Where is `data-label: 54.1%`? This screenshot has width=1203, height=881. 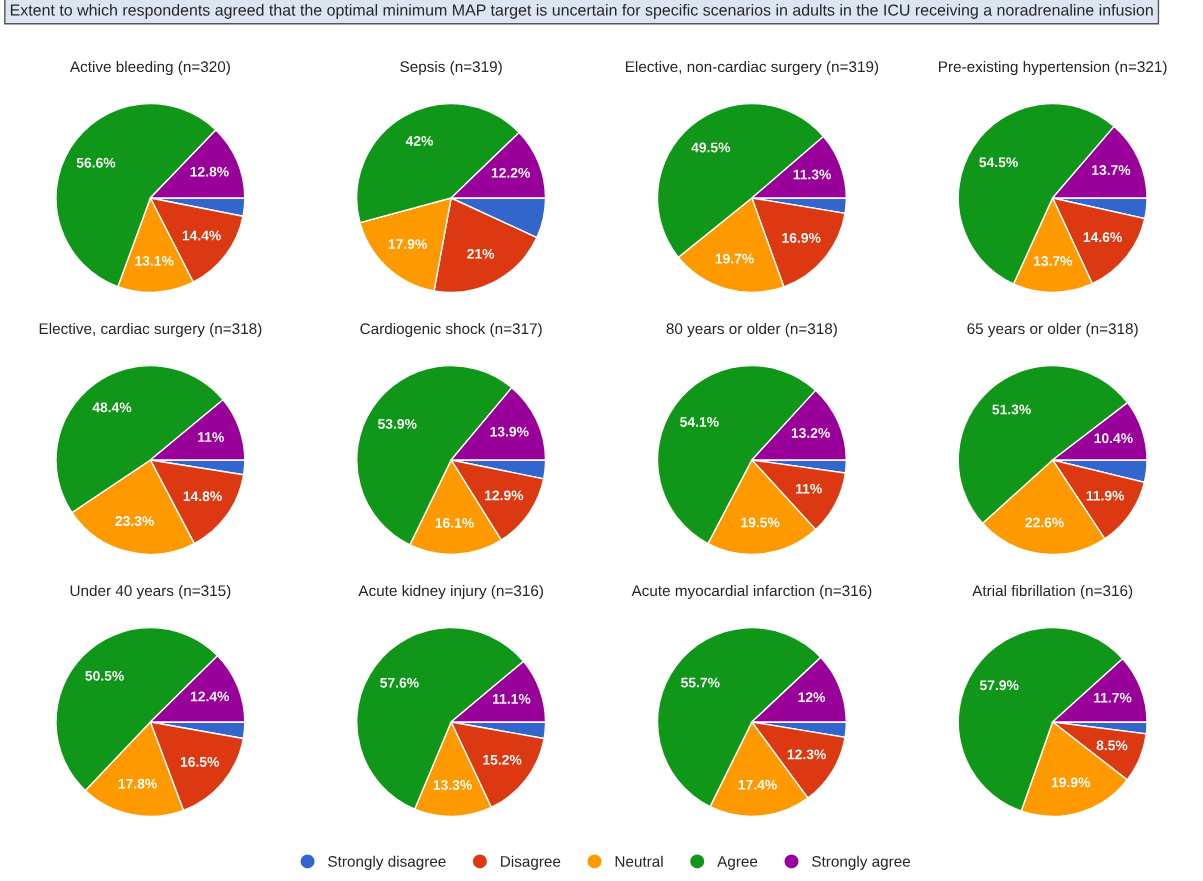
data-label: 54.1% is located at coordinates (699, 422).